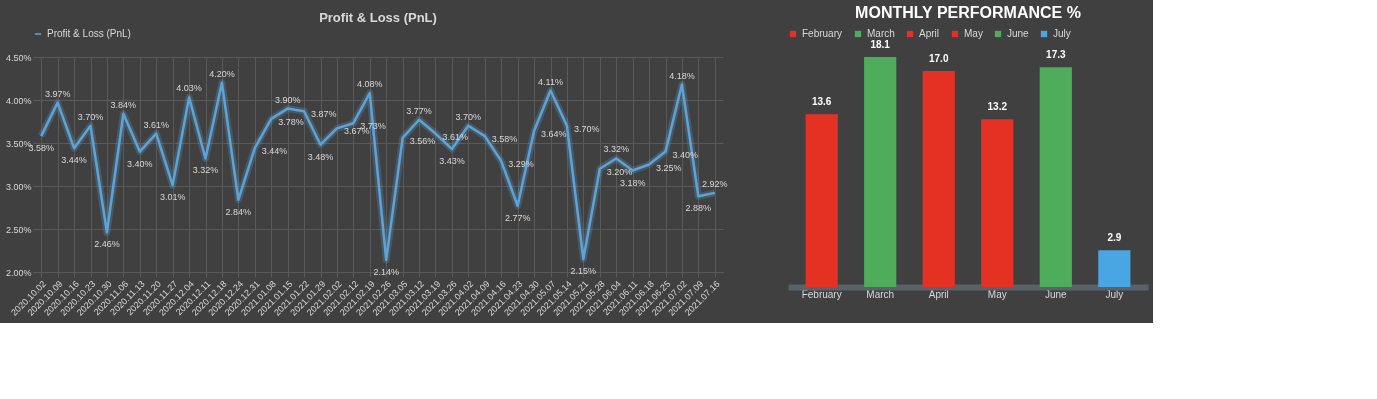 This screenshot has height=399, width=1377. Describe the element at coordinates (452, 161) in the screenshot. I see `data-label: 3.43%` at that location.